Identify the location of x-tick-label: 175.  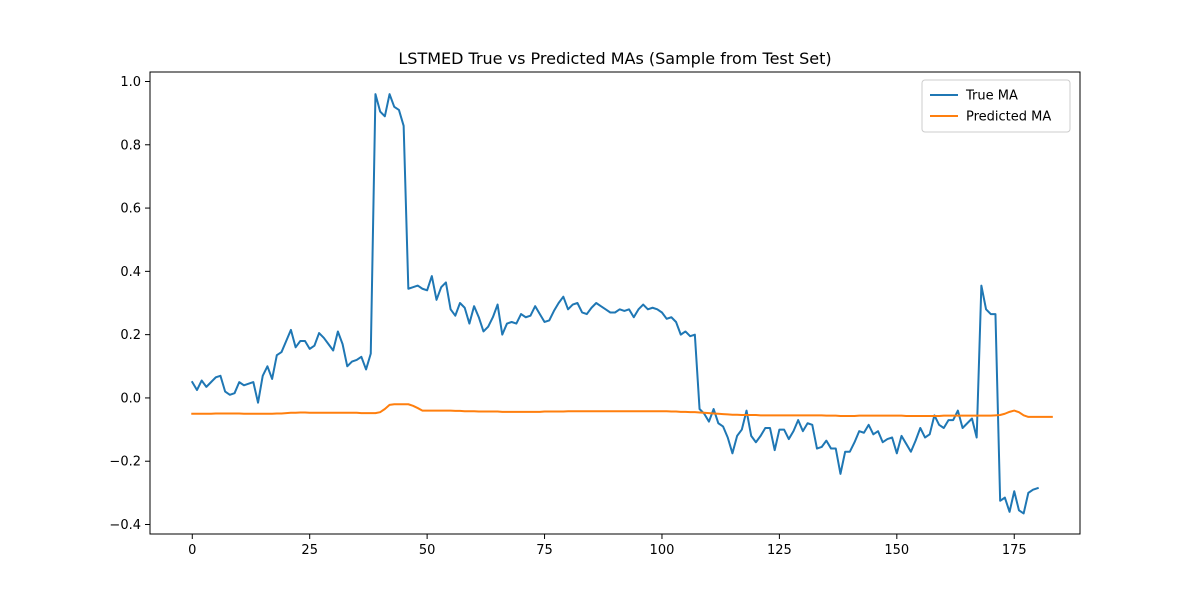
(1014, 550).